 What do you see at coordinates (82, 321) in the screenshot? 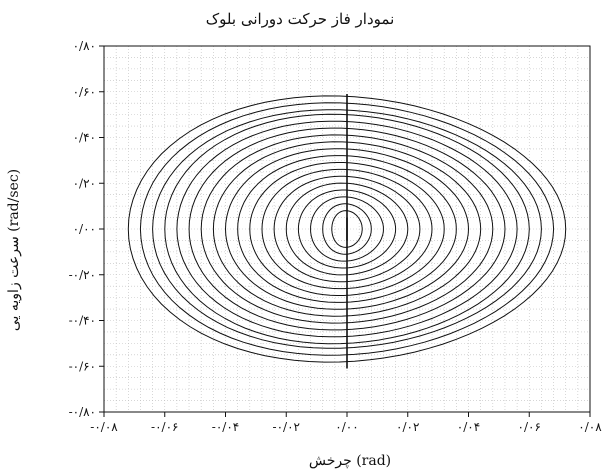
I see `y-tick-label: -۰/۴۰` at bounding box center [82, 321].